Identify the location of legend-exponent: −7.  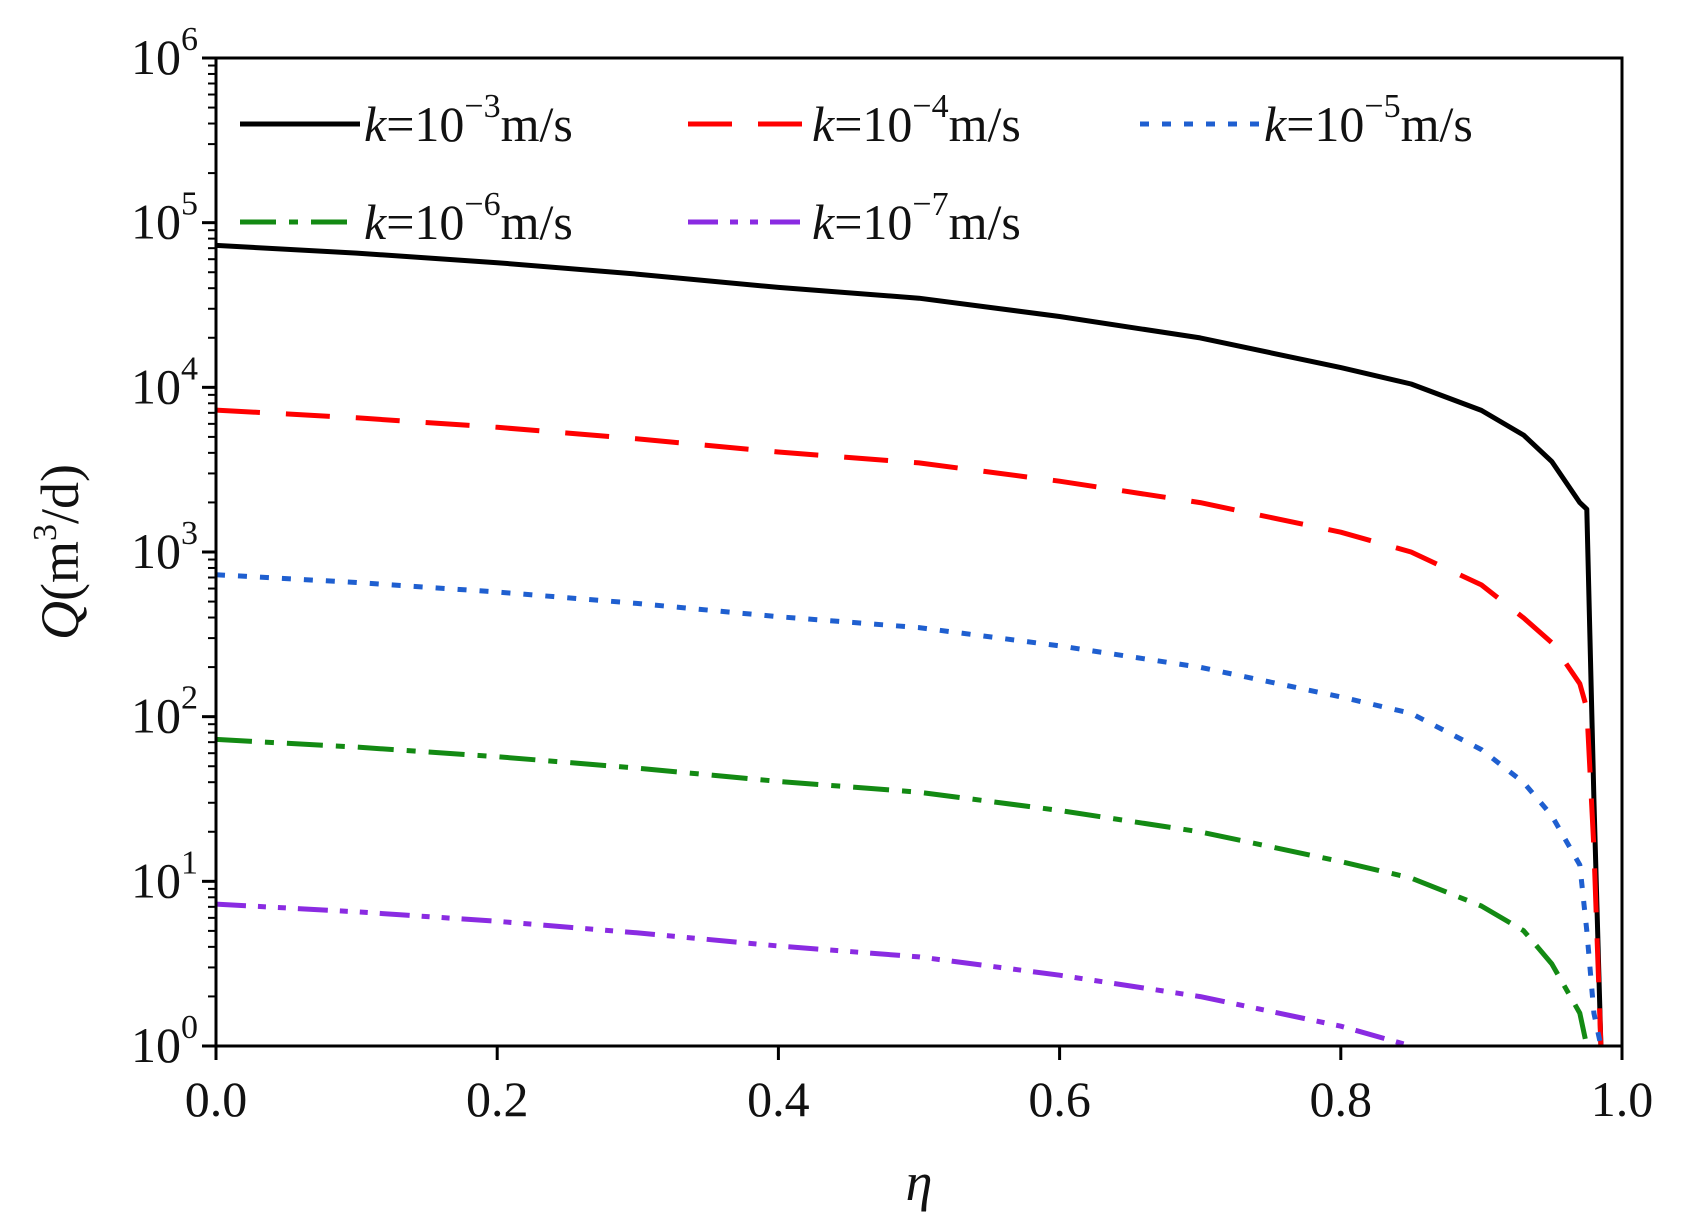
(930, 204).